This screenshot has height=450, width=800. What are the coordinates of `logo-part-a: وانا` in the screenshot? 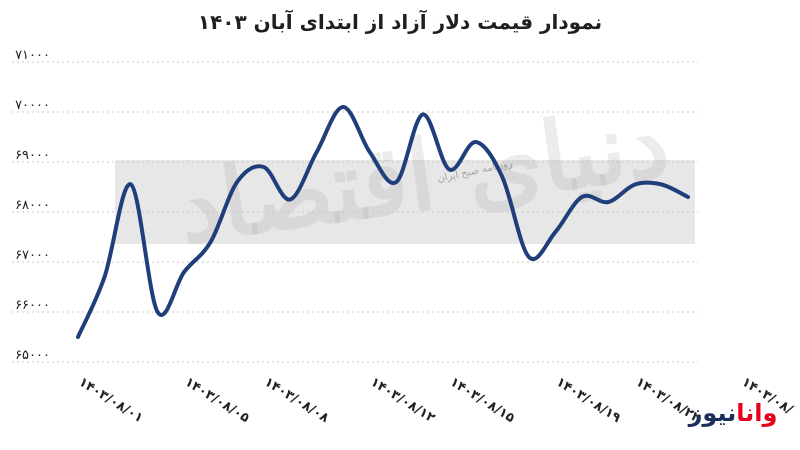 It's located at (757, 413).